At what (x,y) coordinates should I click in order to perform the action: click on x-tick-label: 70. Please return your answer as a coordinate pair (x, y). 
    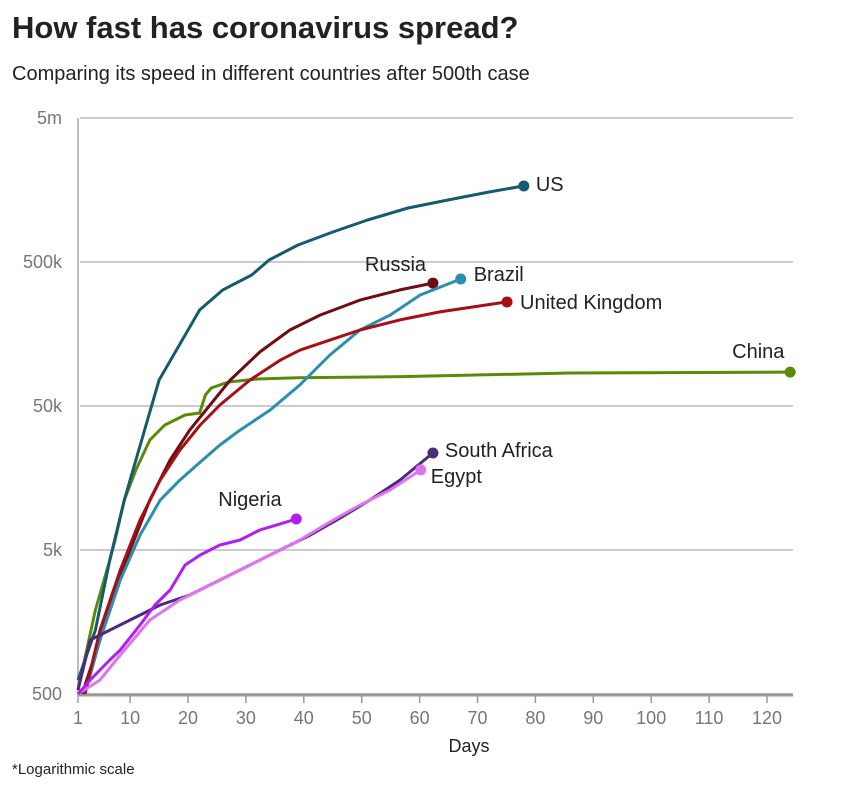
    Looking at the image, I should click on (477, 718).